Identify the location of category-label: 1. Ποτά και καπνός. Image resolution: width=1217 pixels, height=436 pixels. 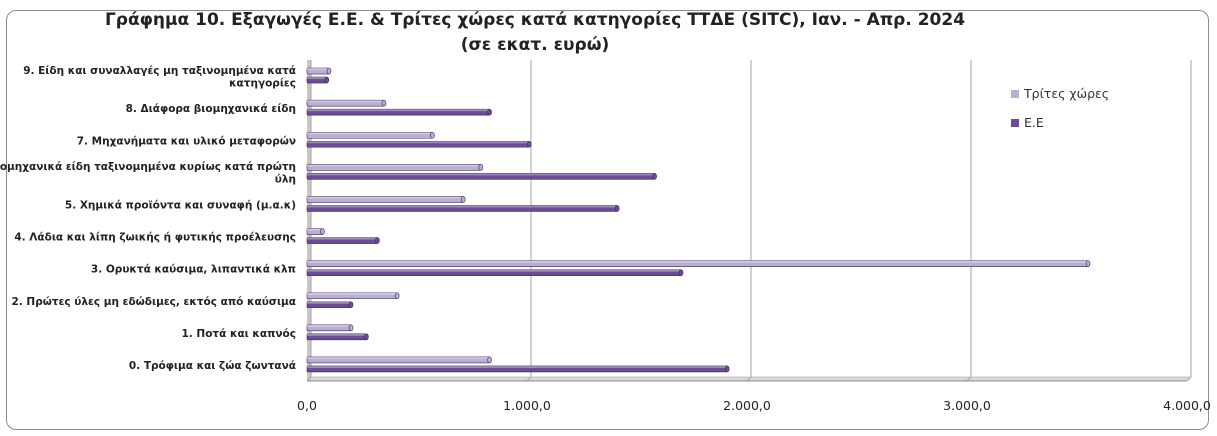
(238, 334).